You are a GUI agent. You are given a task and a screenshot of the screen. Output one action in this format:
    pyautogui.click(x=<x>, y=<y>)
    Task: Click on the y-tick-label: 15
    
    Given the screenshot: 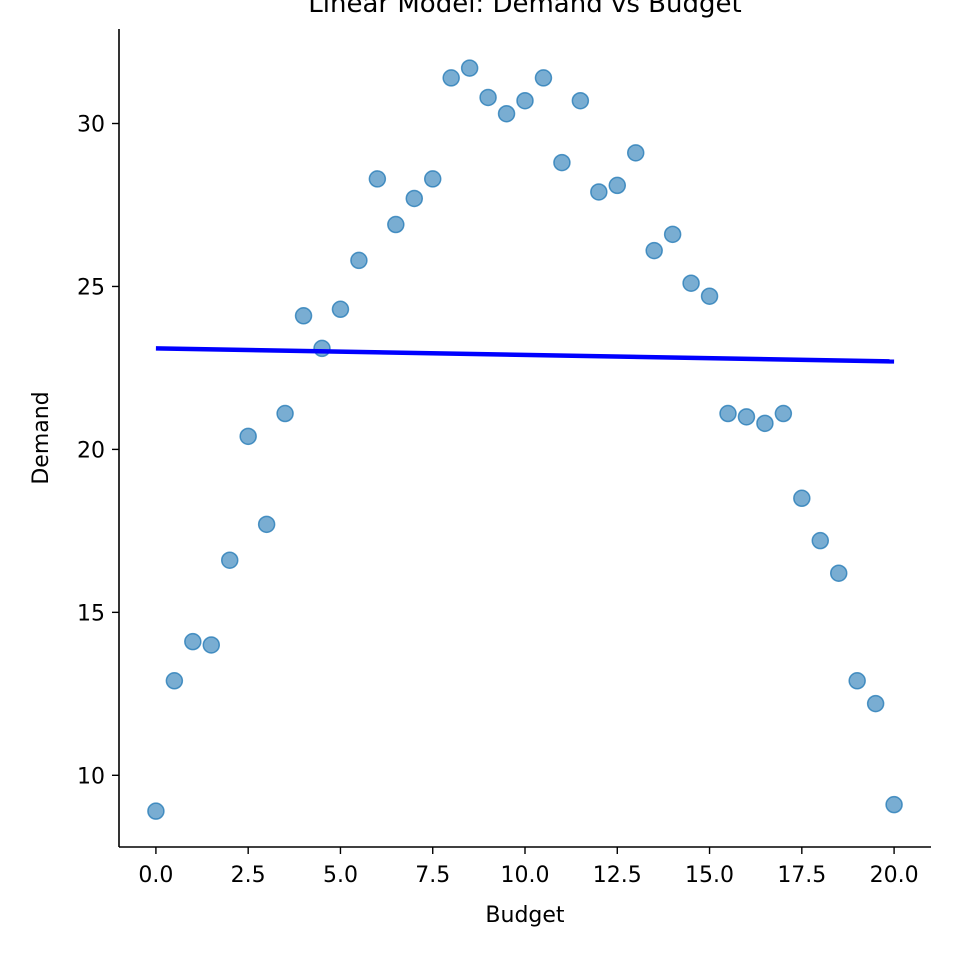 What is the action you would take?
    pyautogui.click(x=91, y=613)
    